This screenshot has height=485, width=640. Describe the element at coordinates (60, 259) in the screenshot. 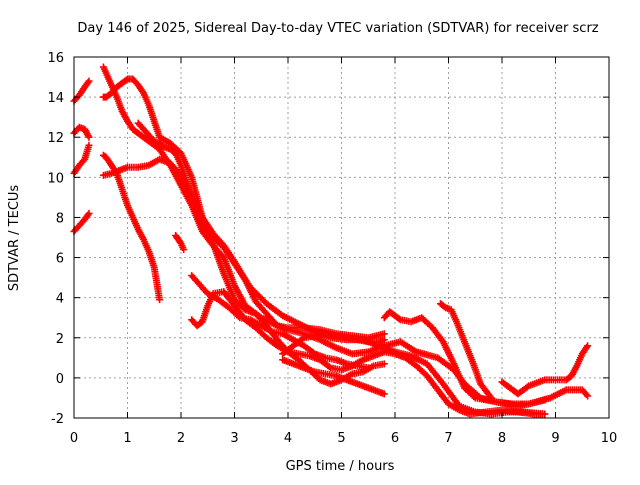

I see `y-tick-label: 6` at that location.